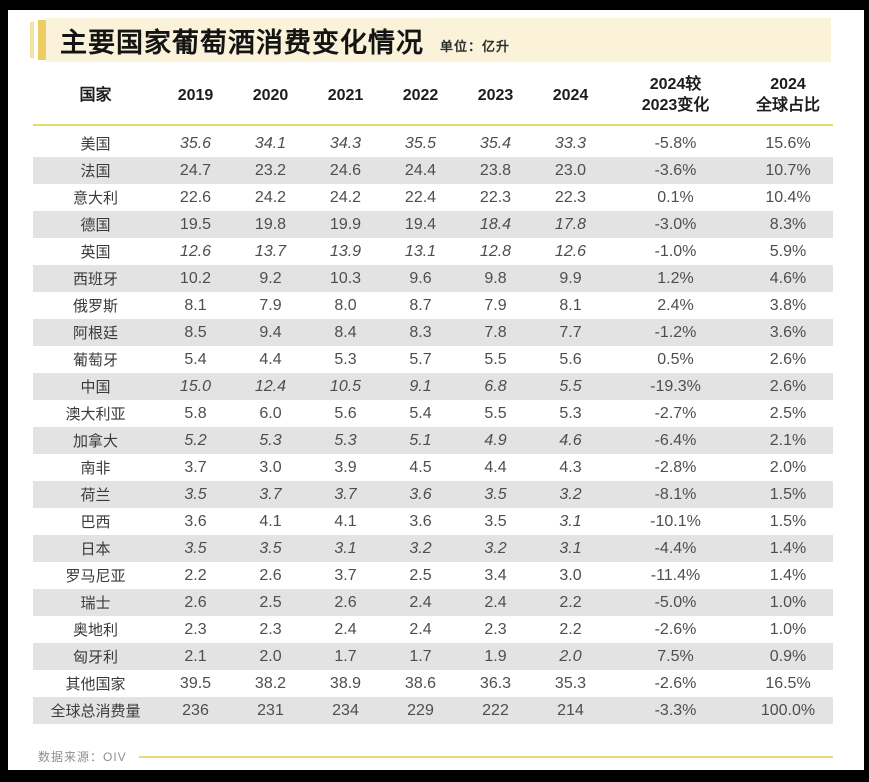 Image resolution: width=869 pixels, height=782 pixels. I want to click on value-cell: 5.3, so click(270, 440).